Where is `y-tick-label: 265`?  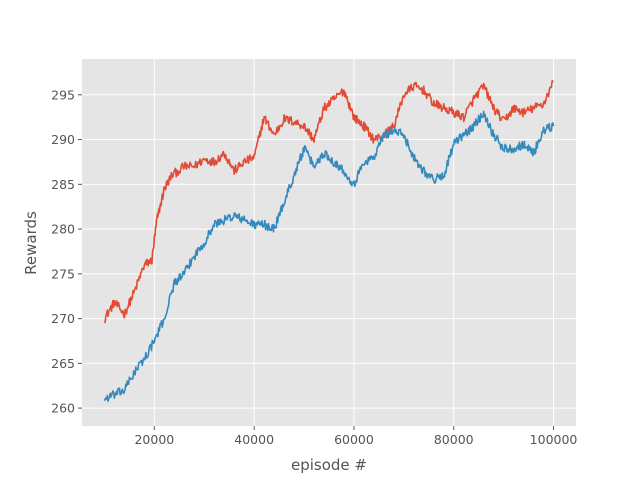 y-tick-label: 265 is located at coordinates (63, 363).